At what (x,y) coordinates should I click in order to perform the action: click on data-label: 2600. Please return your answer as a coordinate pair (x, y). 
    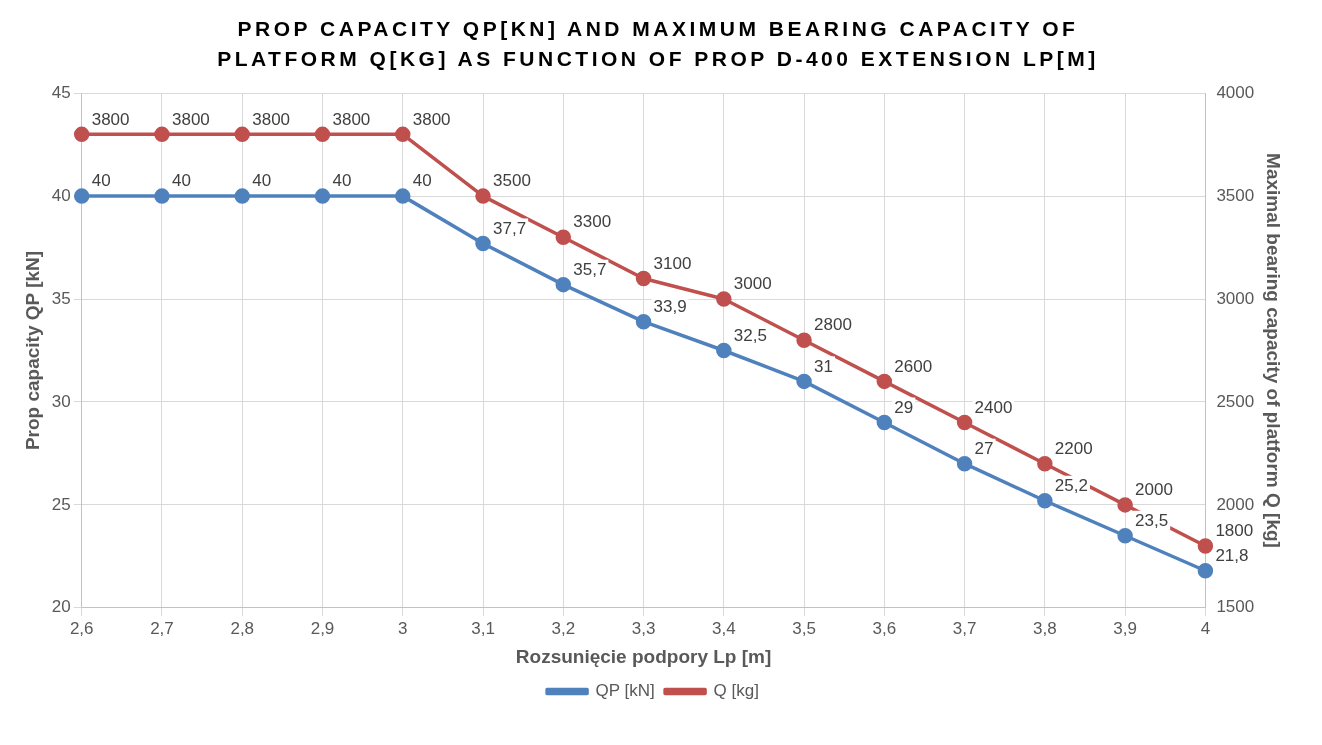
    Looking at the image, I should click on (913, 366).